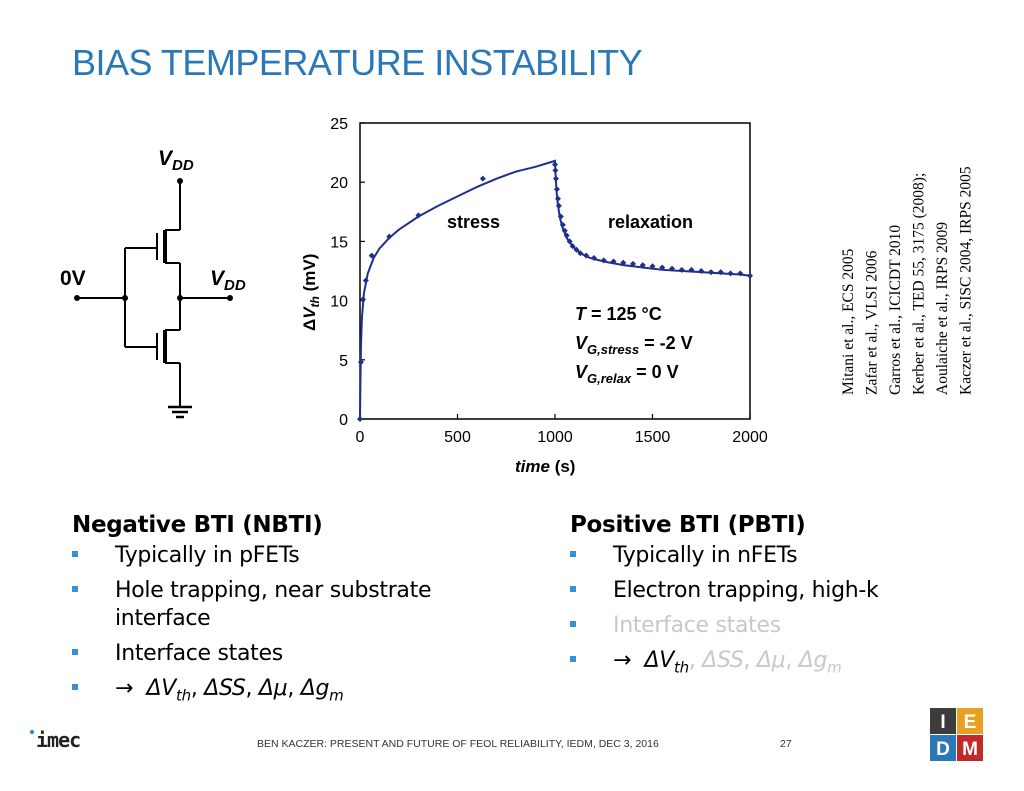 Image resolution: width=1024 pixels, height=791 pixels. Describe the element at coordinates (943, 749) in the screenshot. I see `svg-text: D` at that location.